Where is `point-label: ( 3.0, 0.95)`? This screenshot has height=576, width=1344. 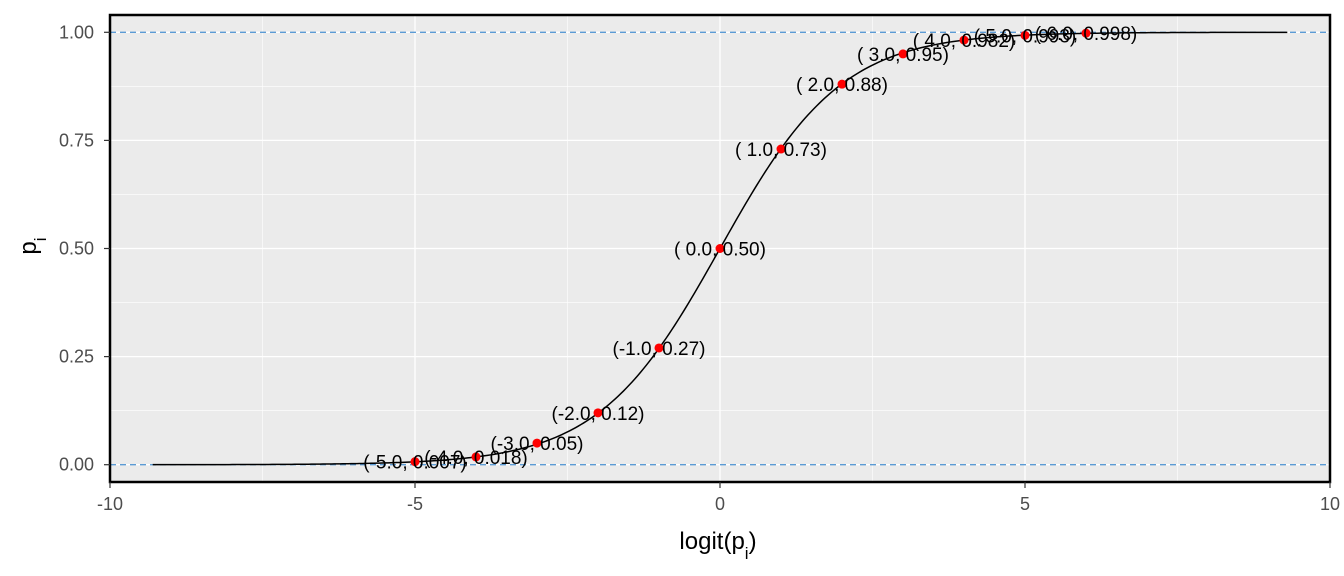
point-label: ( 3.0, 0.95) is located at coordinates (903, 55).